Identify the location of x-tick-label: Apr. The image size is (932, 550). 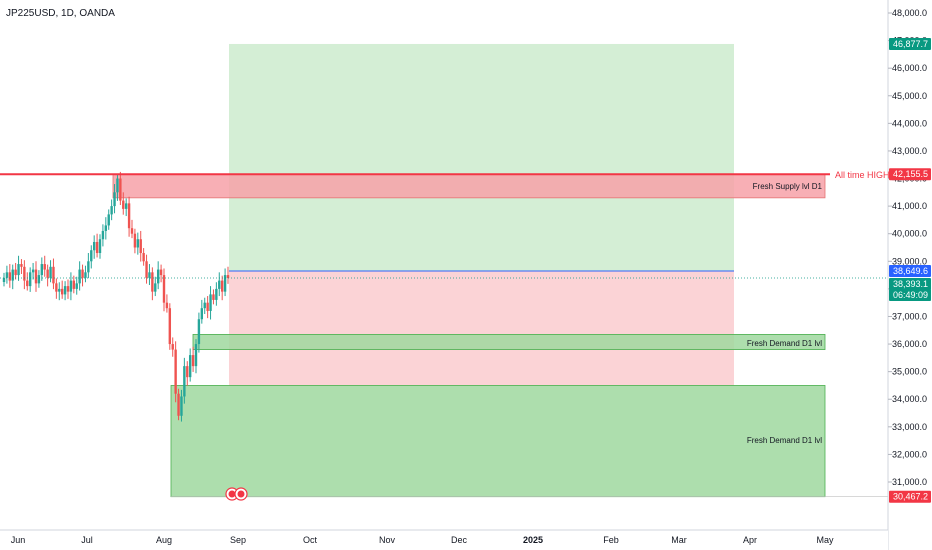
(750, 540).